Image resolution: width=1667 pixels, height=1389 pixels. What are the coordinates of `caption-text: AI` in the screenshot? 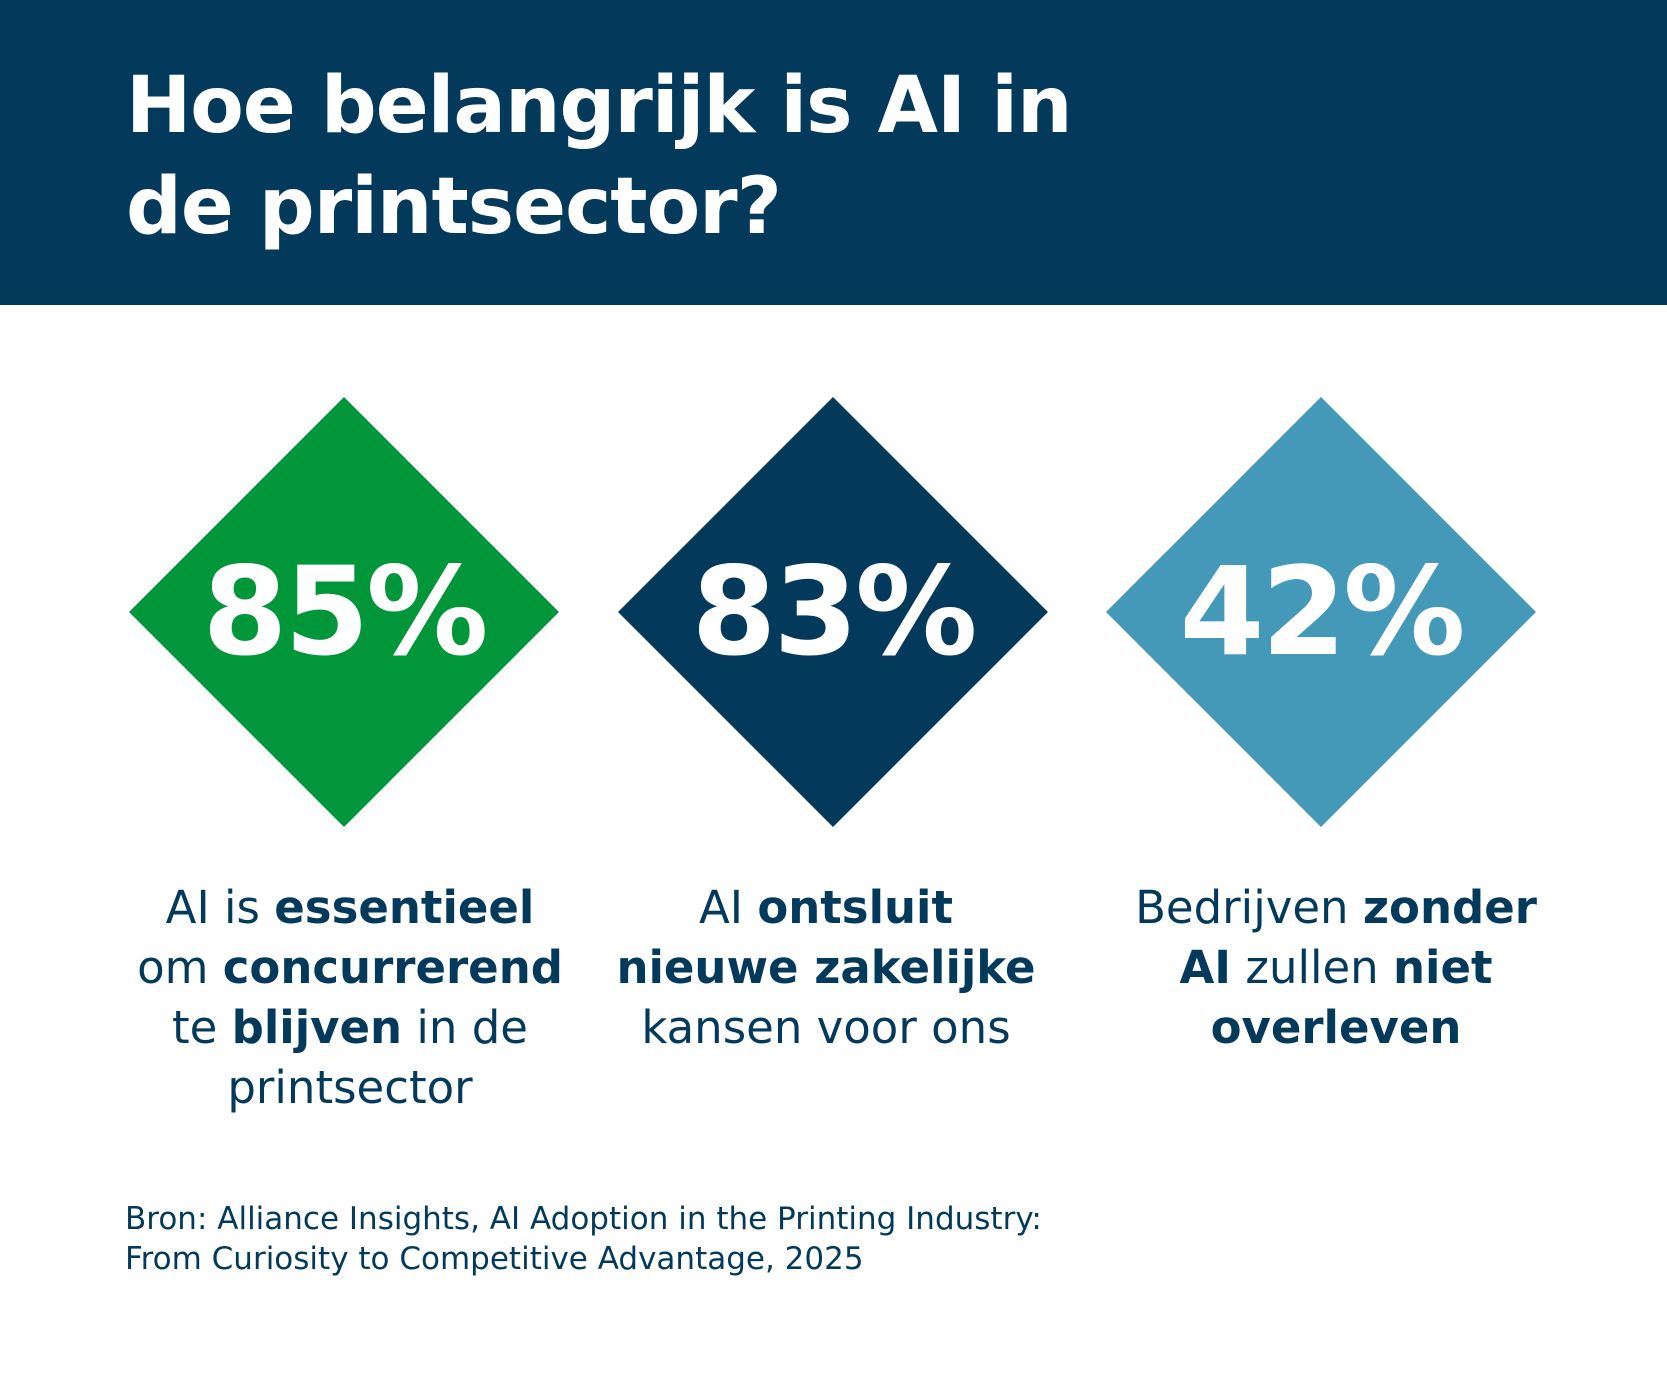 It's located at (728, 907).